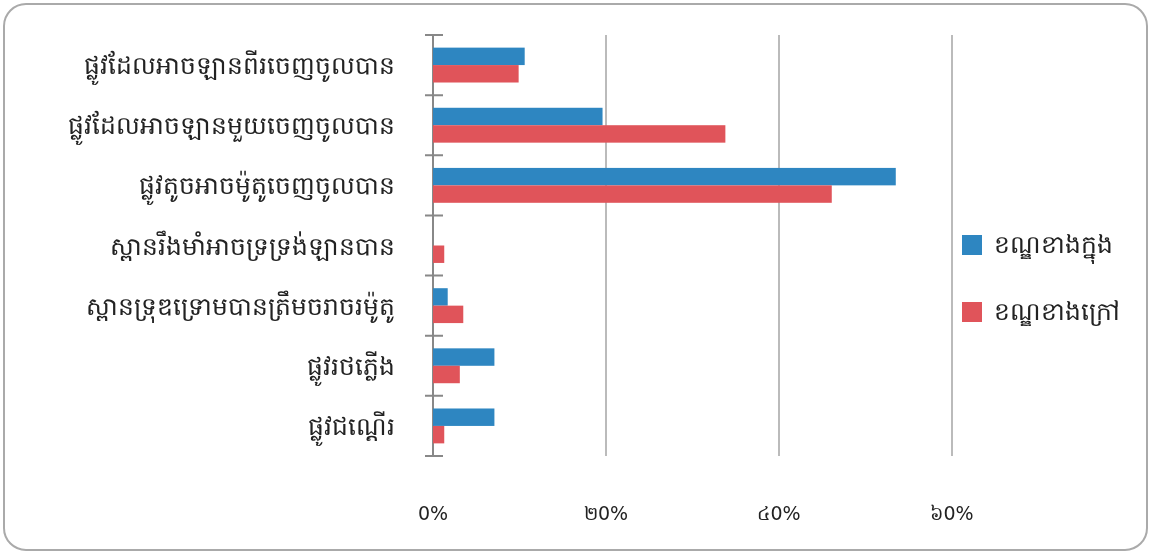  I want to click on y-tick-label: ផ្លូវដែលអាចឡានមួយចេញចូលបាន, so click(231, 128).